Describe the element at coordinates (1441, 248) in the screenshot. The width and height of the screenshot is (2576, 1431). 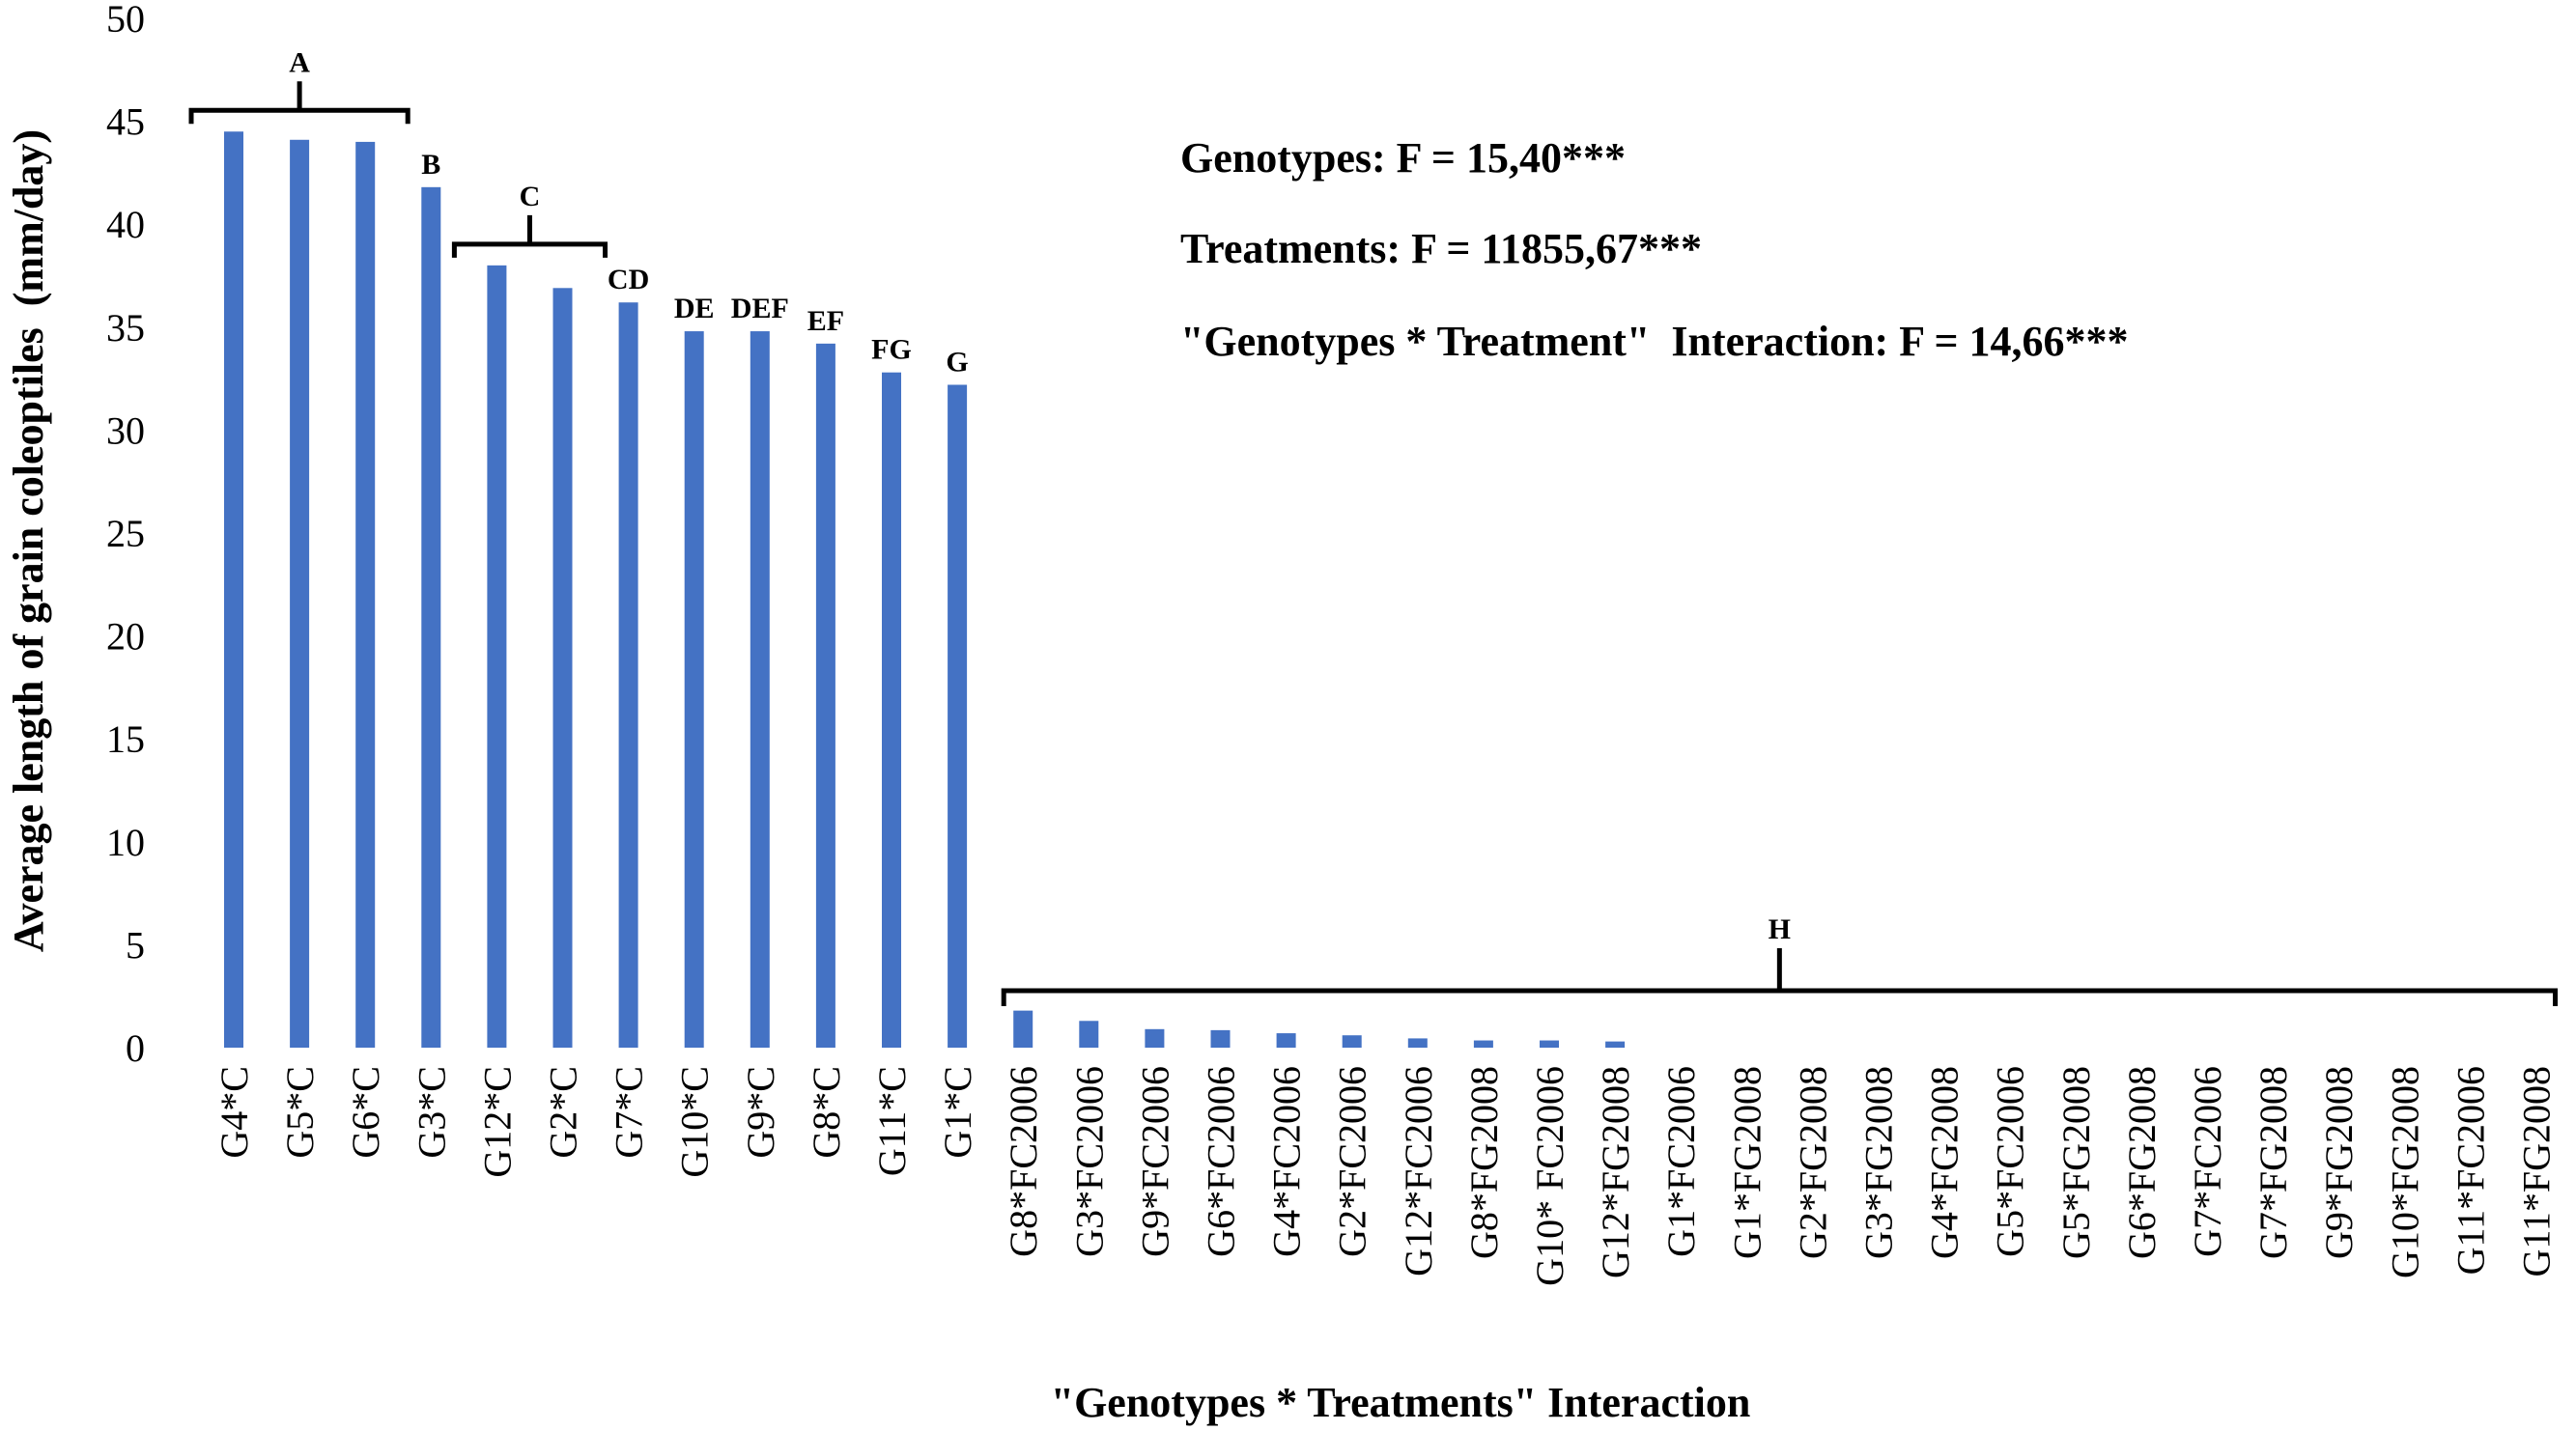
I see `annotation-treatments: Treatments: F = 11855,67***` at that location.